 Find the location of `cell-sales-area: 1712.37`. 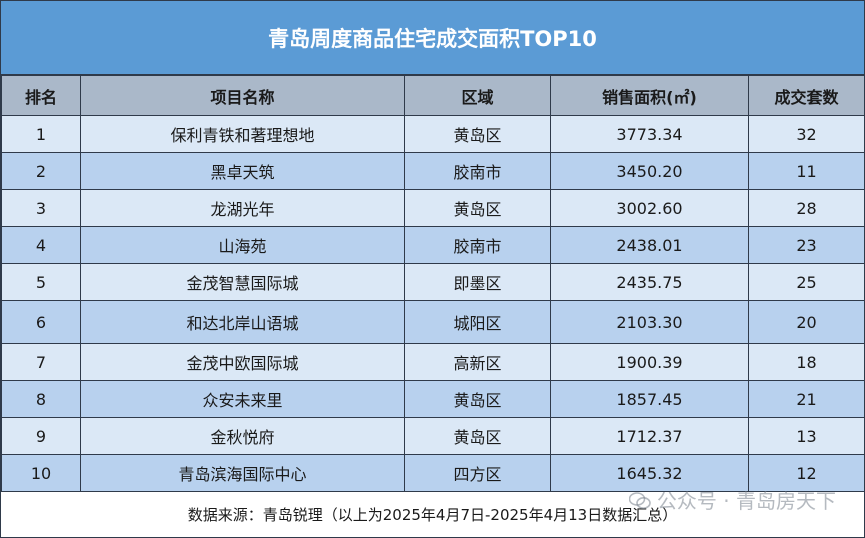

cell-sales-area: 1712.37 is located at coordinates (649, 436).